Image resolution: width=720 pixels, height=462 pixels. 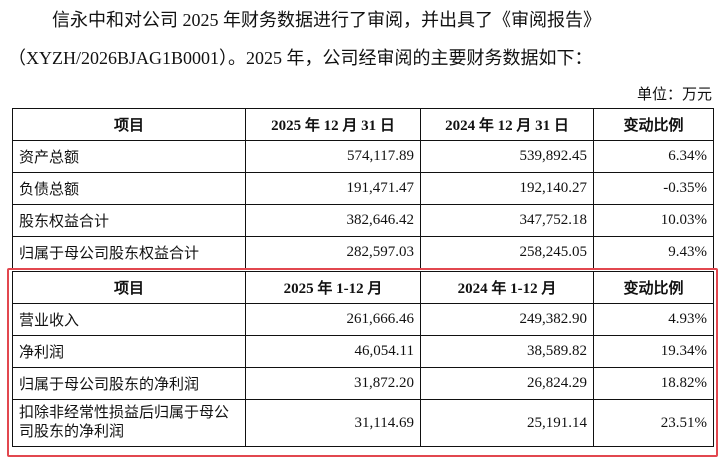 I want to click on row-label: 资产总额, so click(x=129, y=156).